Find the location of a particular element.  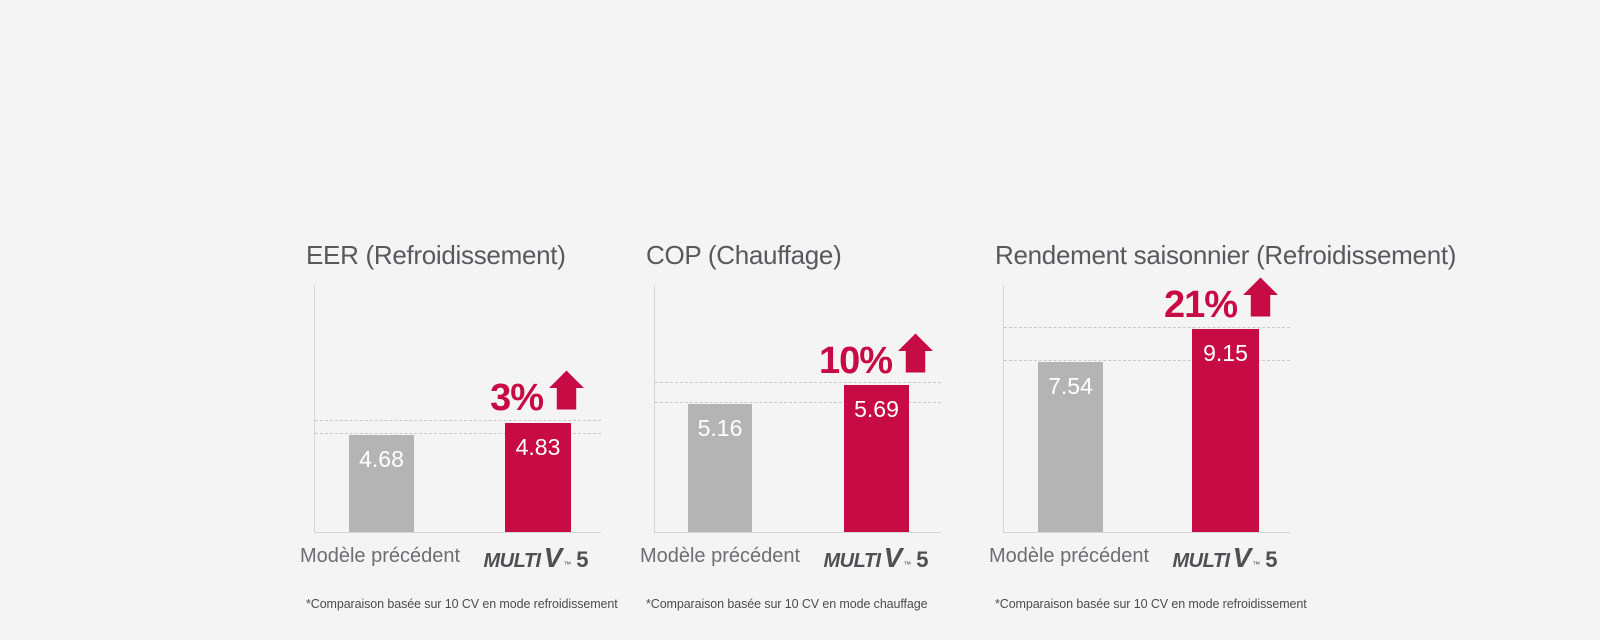

bar-previous-model: 7.54 is located at coordinates (1070, 447).